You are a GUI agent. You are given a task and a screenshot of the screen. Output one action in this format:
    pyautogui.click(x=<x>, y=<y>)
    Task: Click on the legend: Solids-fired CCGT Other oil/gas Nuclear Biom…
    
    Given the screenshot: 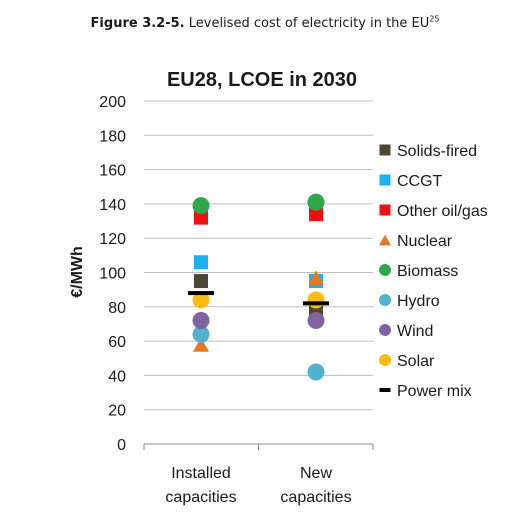 What is the action you would take?
    pyautogui.click(x=433, y=271)
    